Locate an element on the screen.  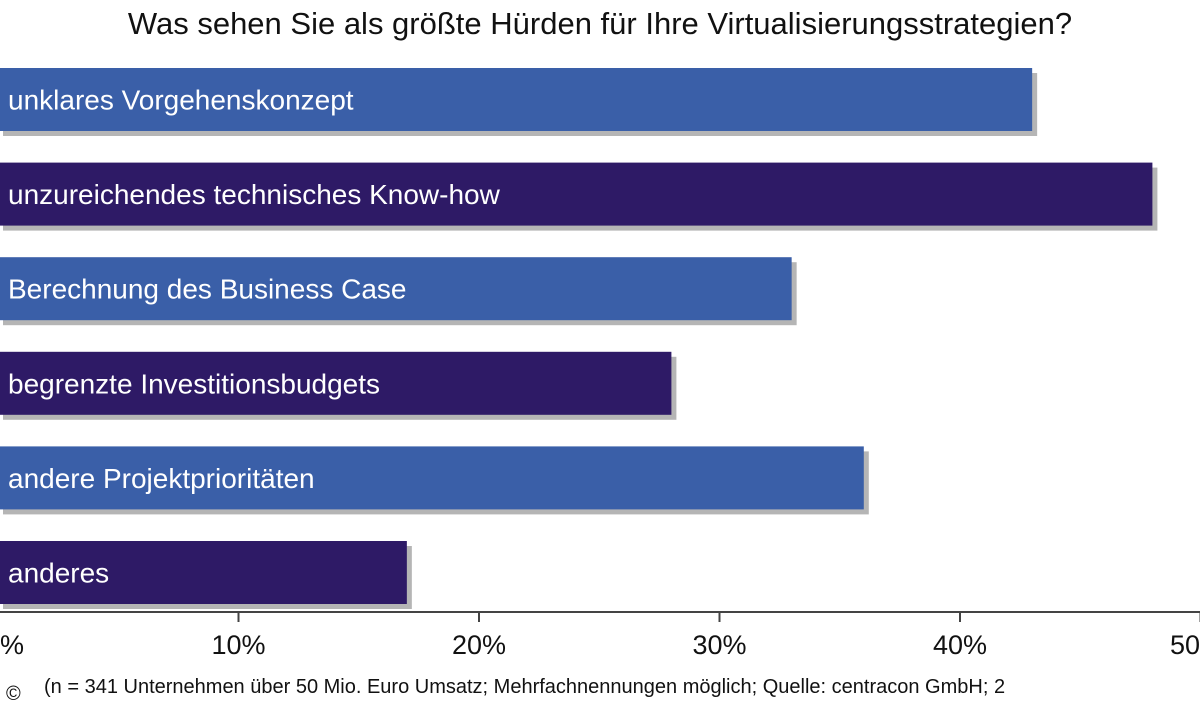
bar-label-5: andere Projektprioritäten is located at coordinates (161, 478).